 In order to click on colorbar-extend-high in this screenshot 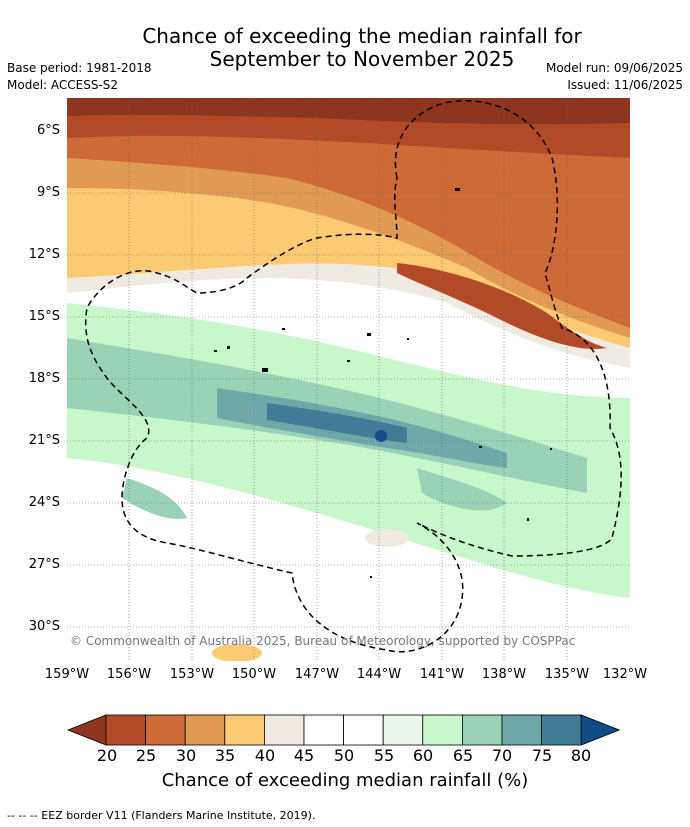, I will do `click(600, 730)`.